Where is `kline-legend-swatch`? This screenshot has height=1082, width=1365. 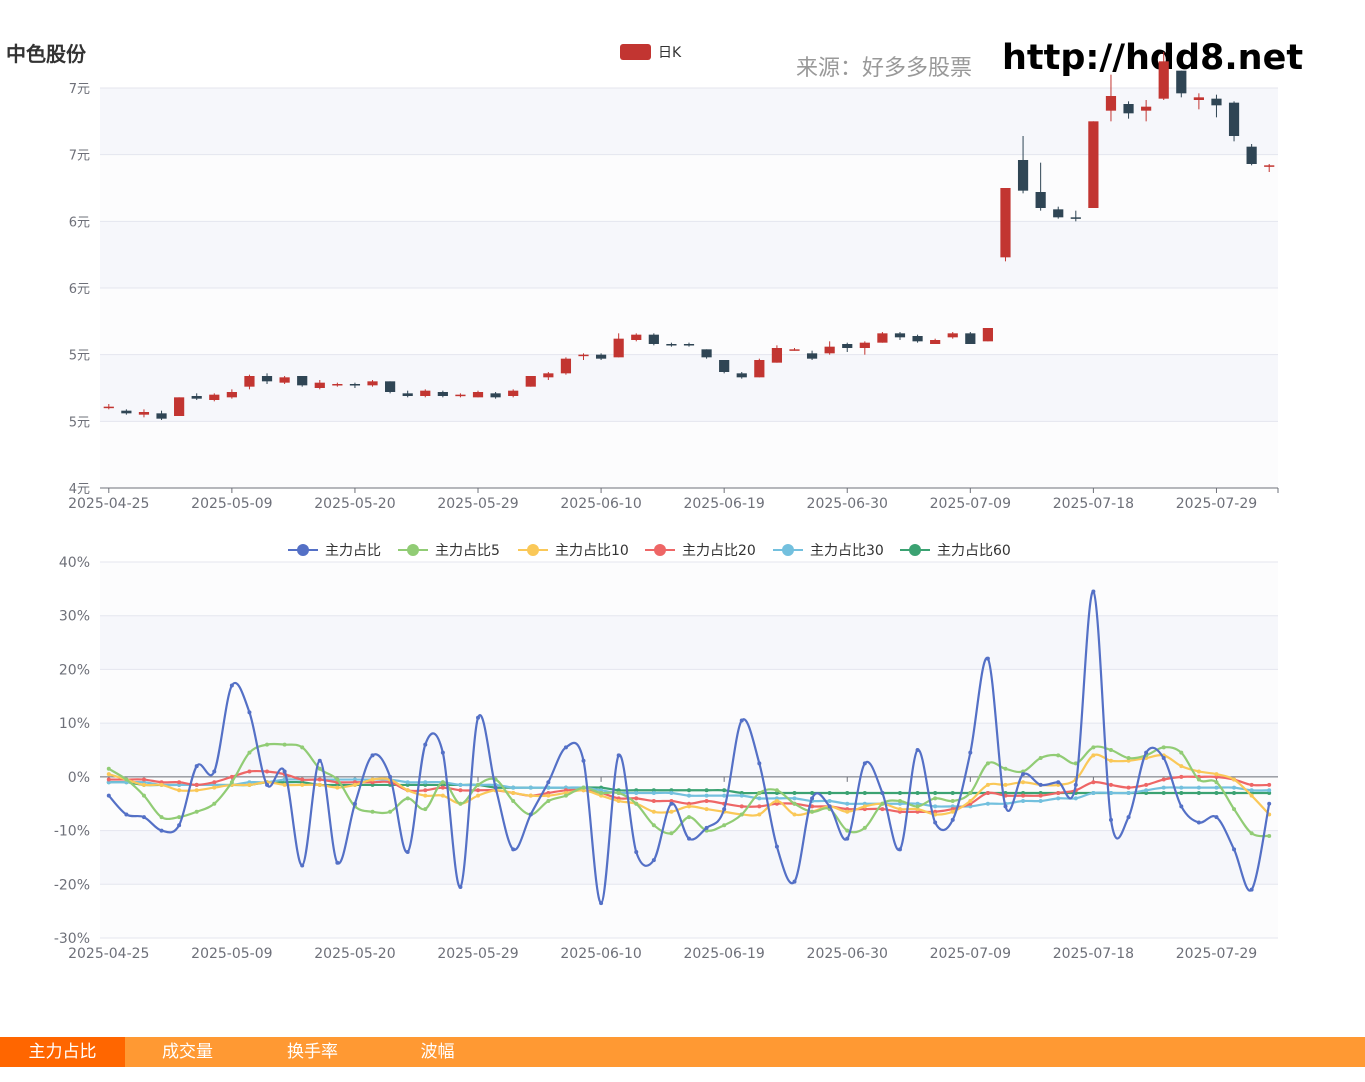
kline-legend-swatch is located at coordinates (635, 52).